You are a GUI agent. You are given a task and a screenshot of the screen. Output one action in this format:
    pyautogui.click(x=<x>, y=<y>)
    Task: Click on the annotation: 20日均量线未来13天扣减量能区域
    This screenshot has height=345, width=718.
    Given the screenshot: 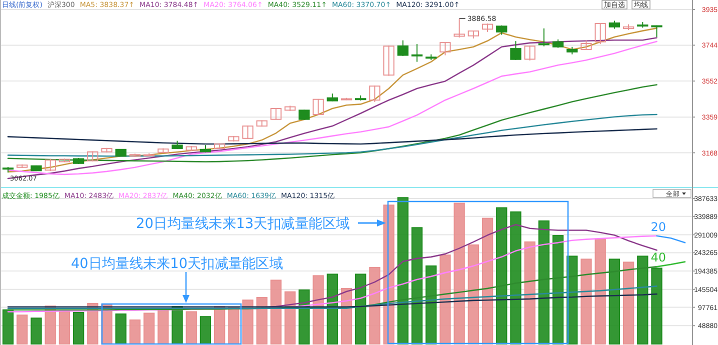 What is the action you would take?
    pyautogui.click(x=245, y=224)
    